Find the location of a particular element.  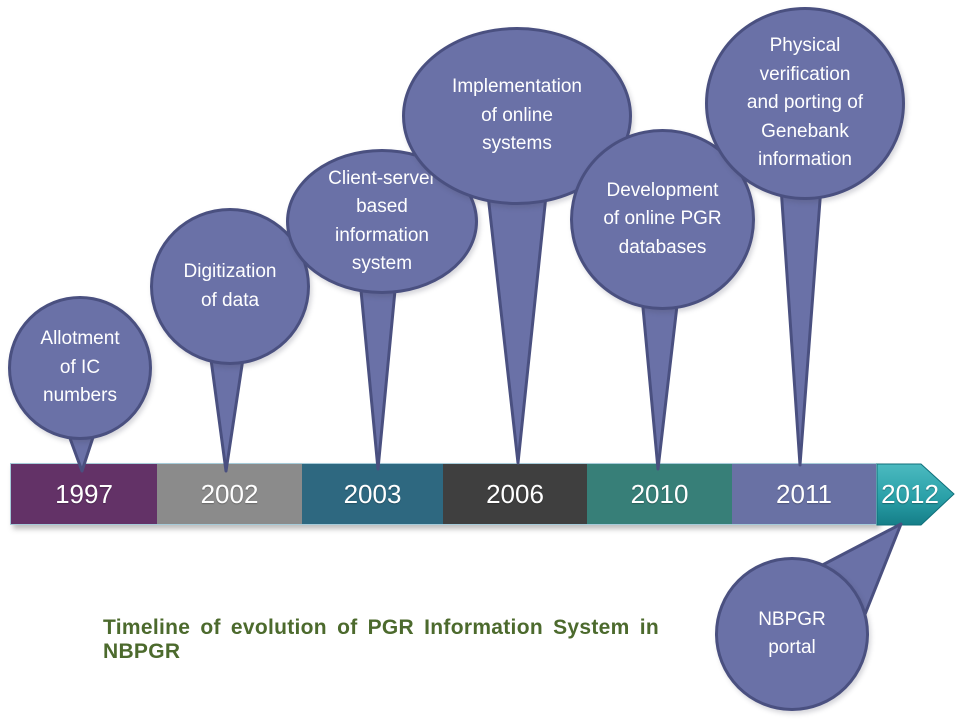

callout-2012: NBPGR portal is located at coordinates (792, 634).